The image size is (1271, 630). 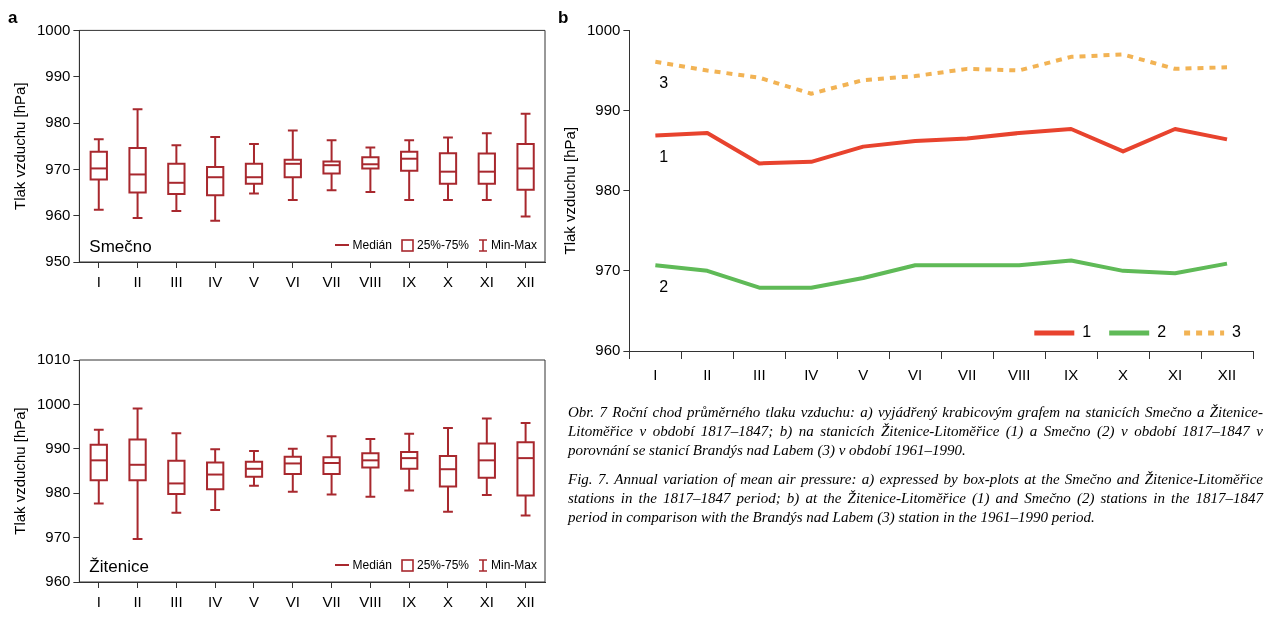 What do you see at coordinates (941, 74) in the screenshot?
I see `line-series` at bounding box center [941, 74].